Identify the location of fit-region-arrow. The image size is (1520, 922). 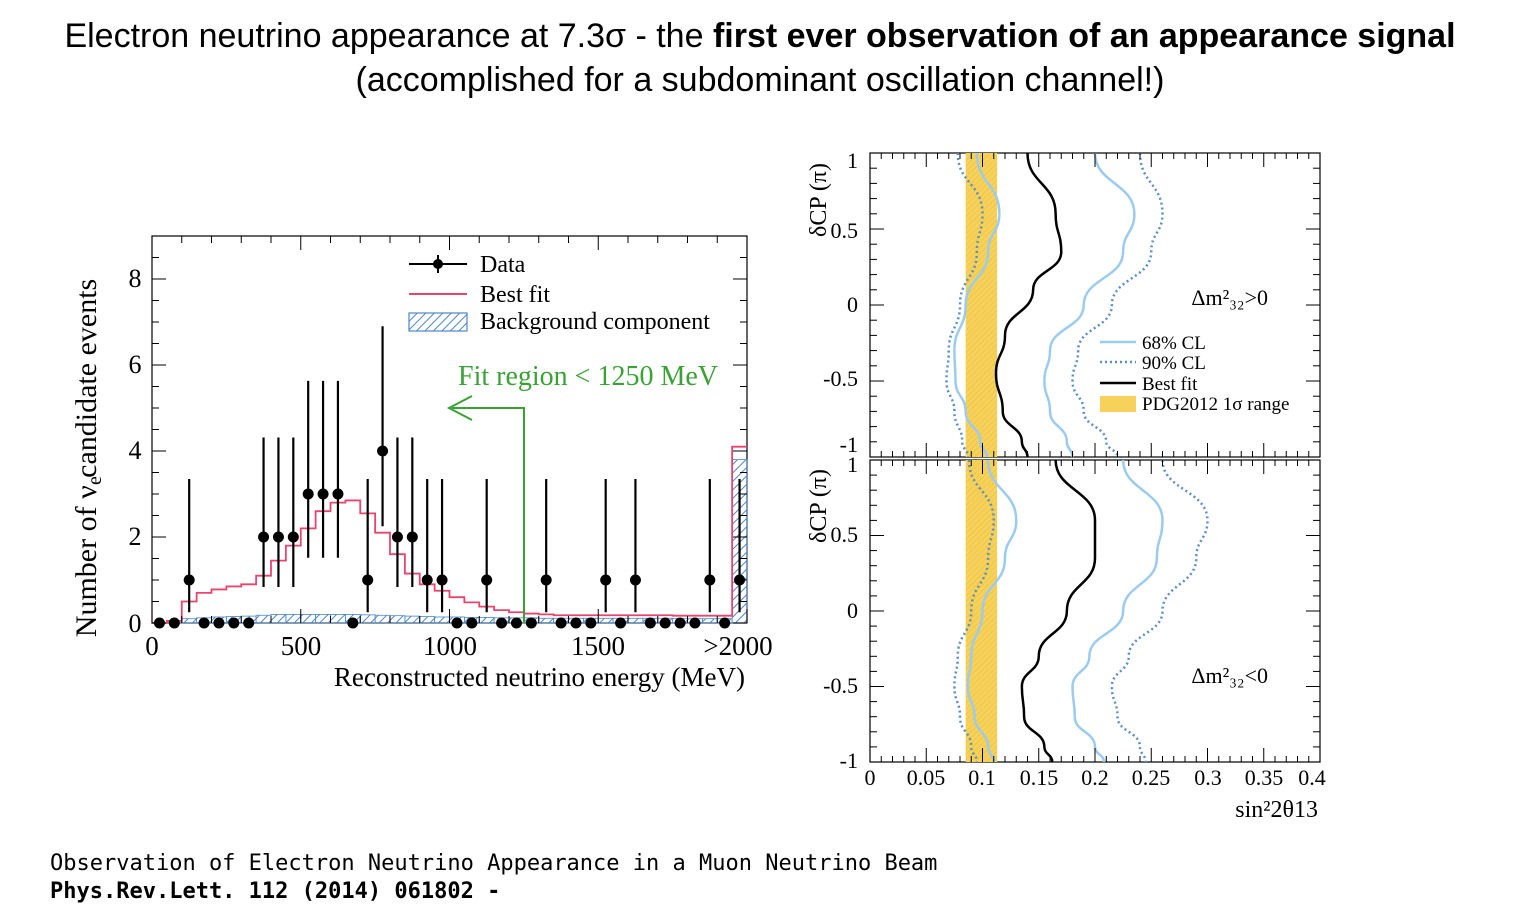
(488, 515).